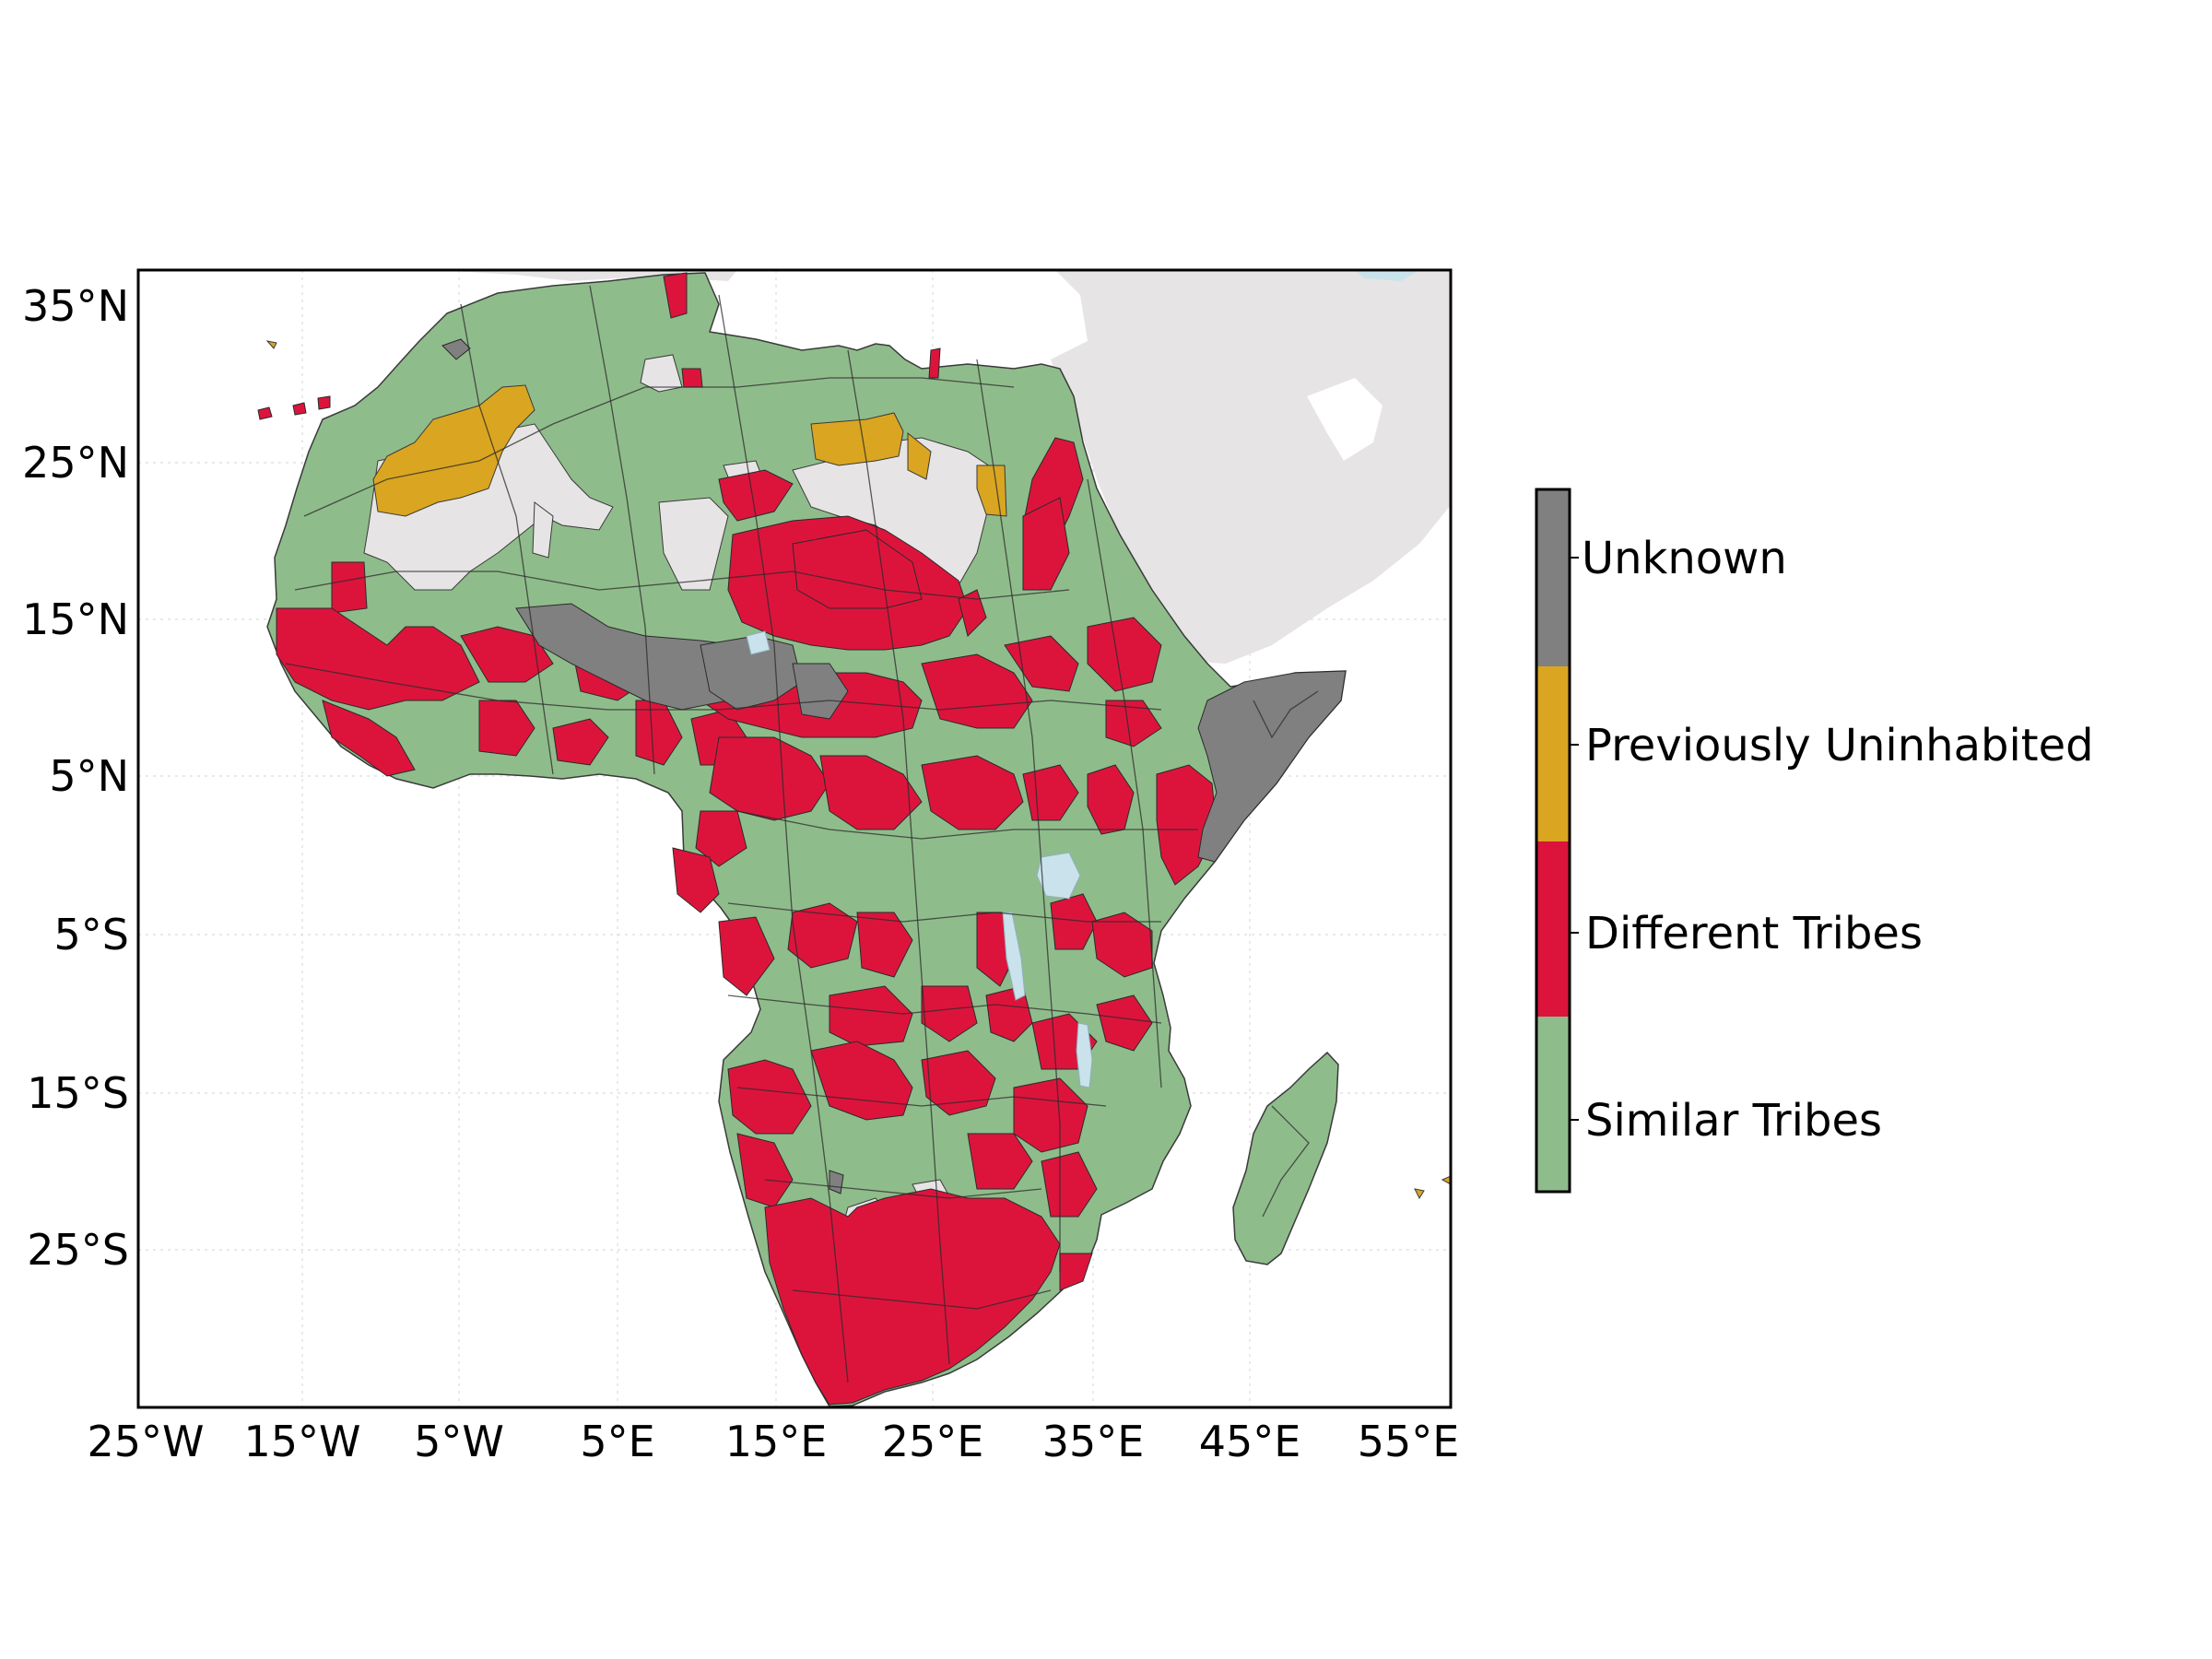  Describe the element at coordinates (78, 1250) in the screenshot. I see `y-tick-label: 25°S` at that location.